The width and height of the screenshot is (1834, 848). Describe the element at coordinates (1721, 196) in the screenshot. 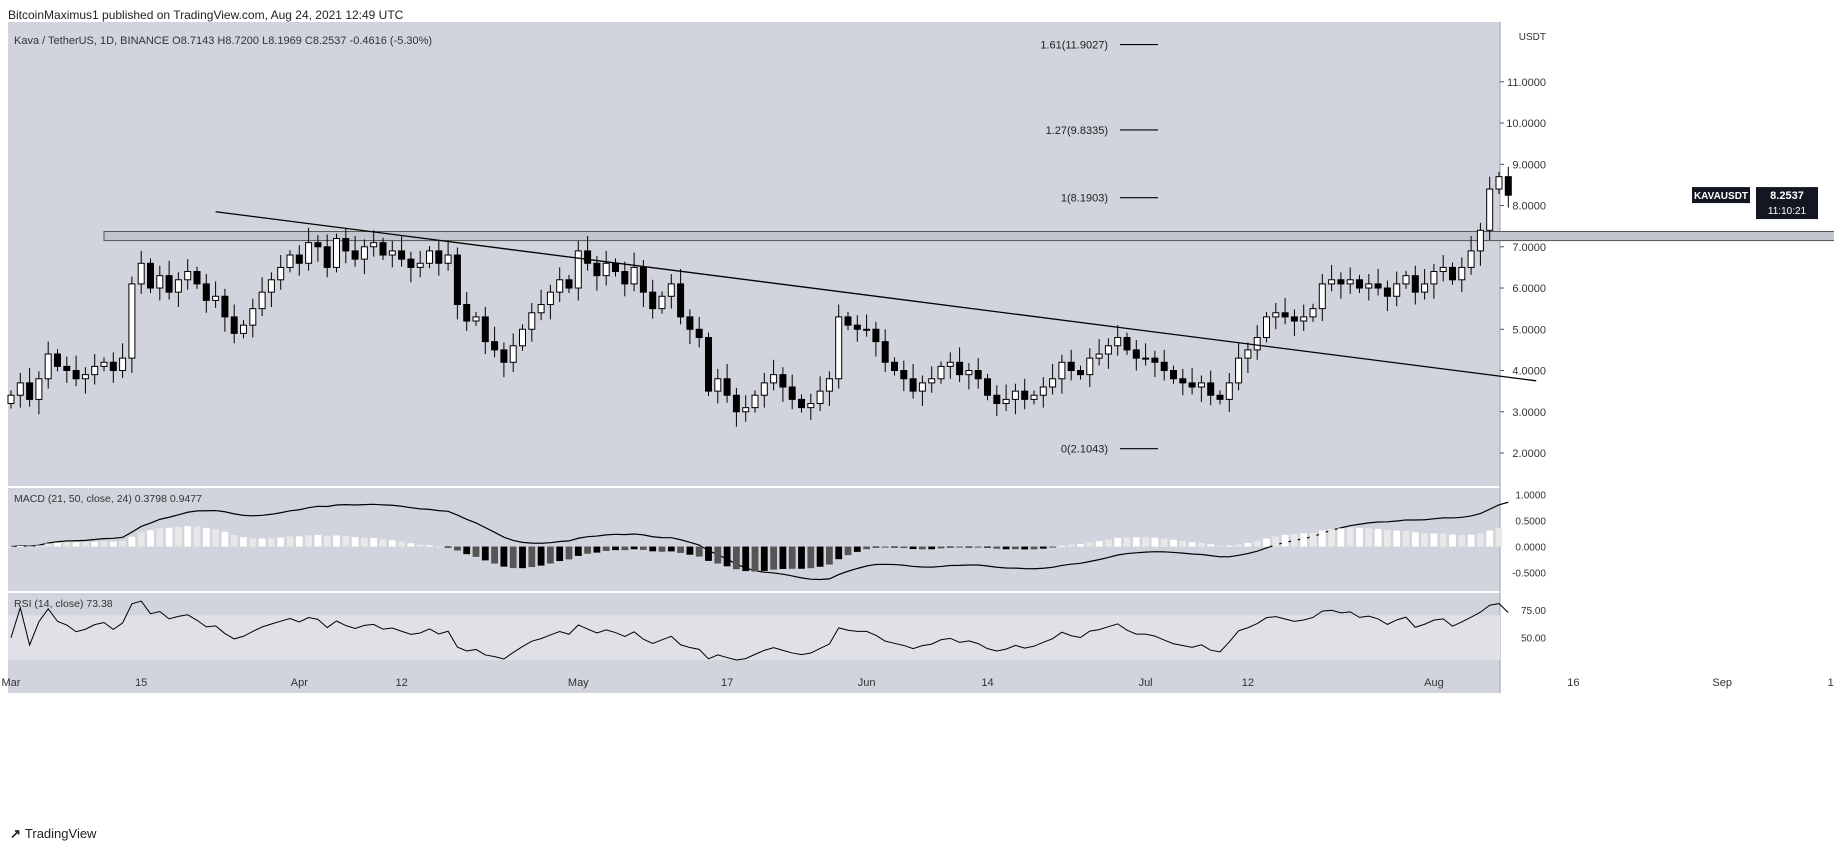

I see `ticker-badge-label: KAVAUSDT` at that location.